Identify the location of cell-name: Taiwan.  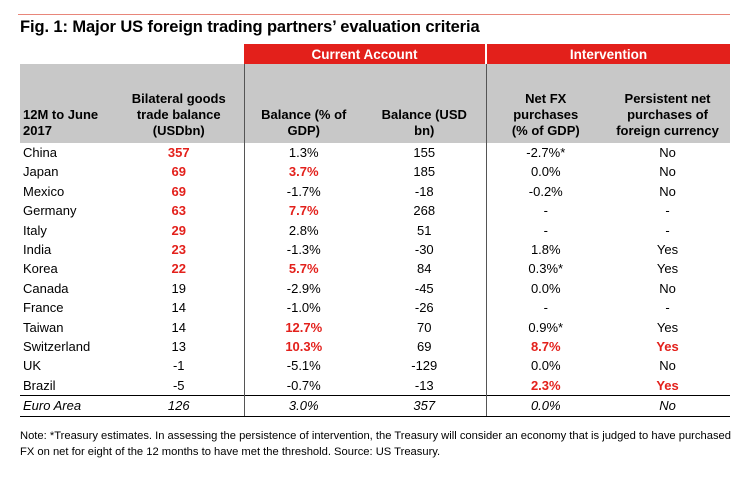
(43, 327).